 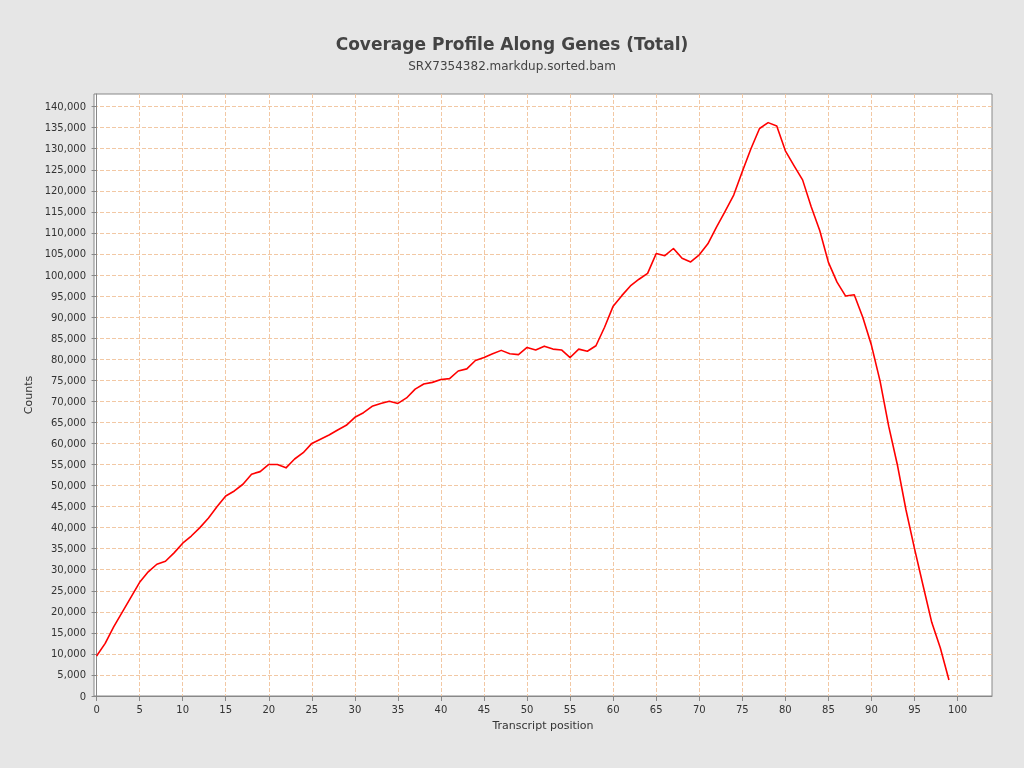 What do you see at coordinates (71, 675) in the screenshot?
I see `y-tick-label: 5,000` at bounding box center [71, 675].